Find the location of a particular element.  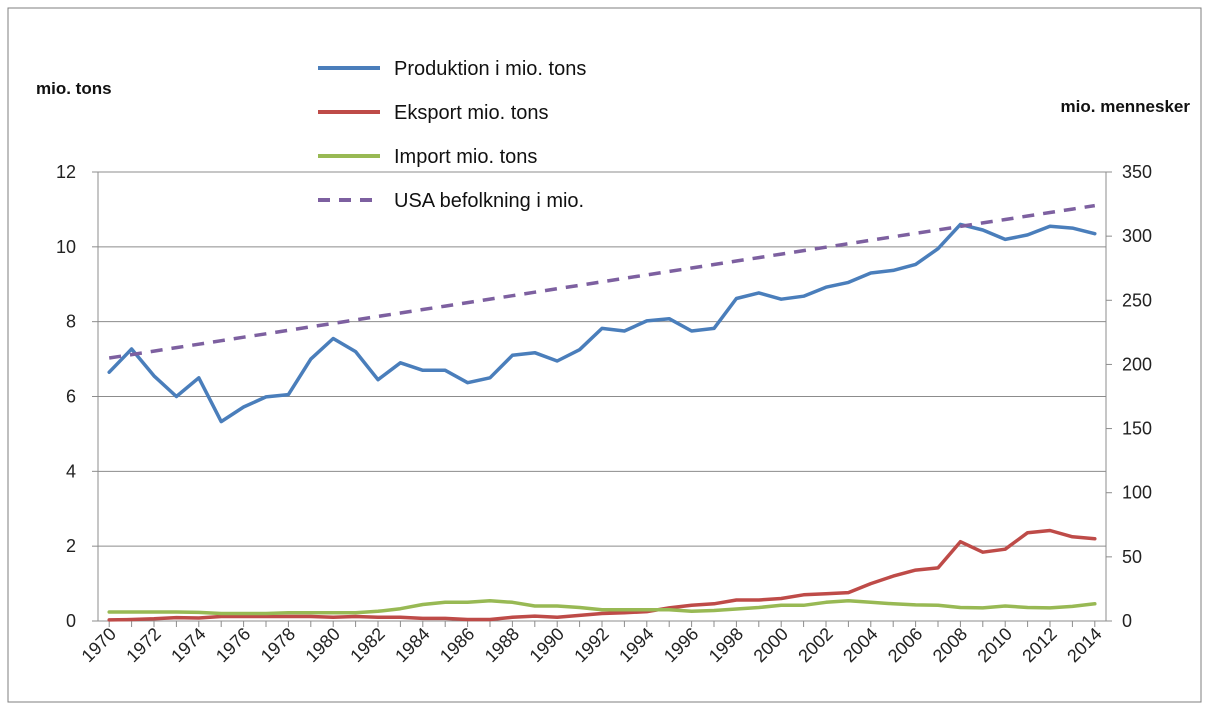

legend-label-3: USA befolkning i mio. is located at coordinates (489, 201).